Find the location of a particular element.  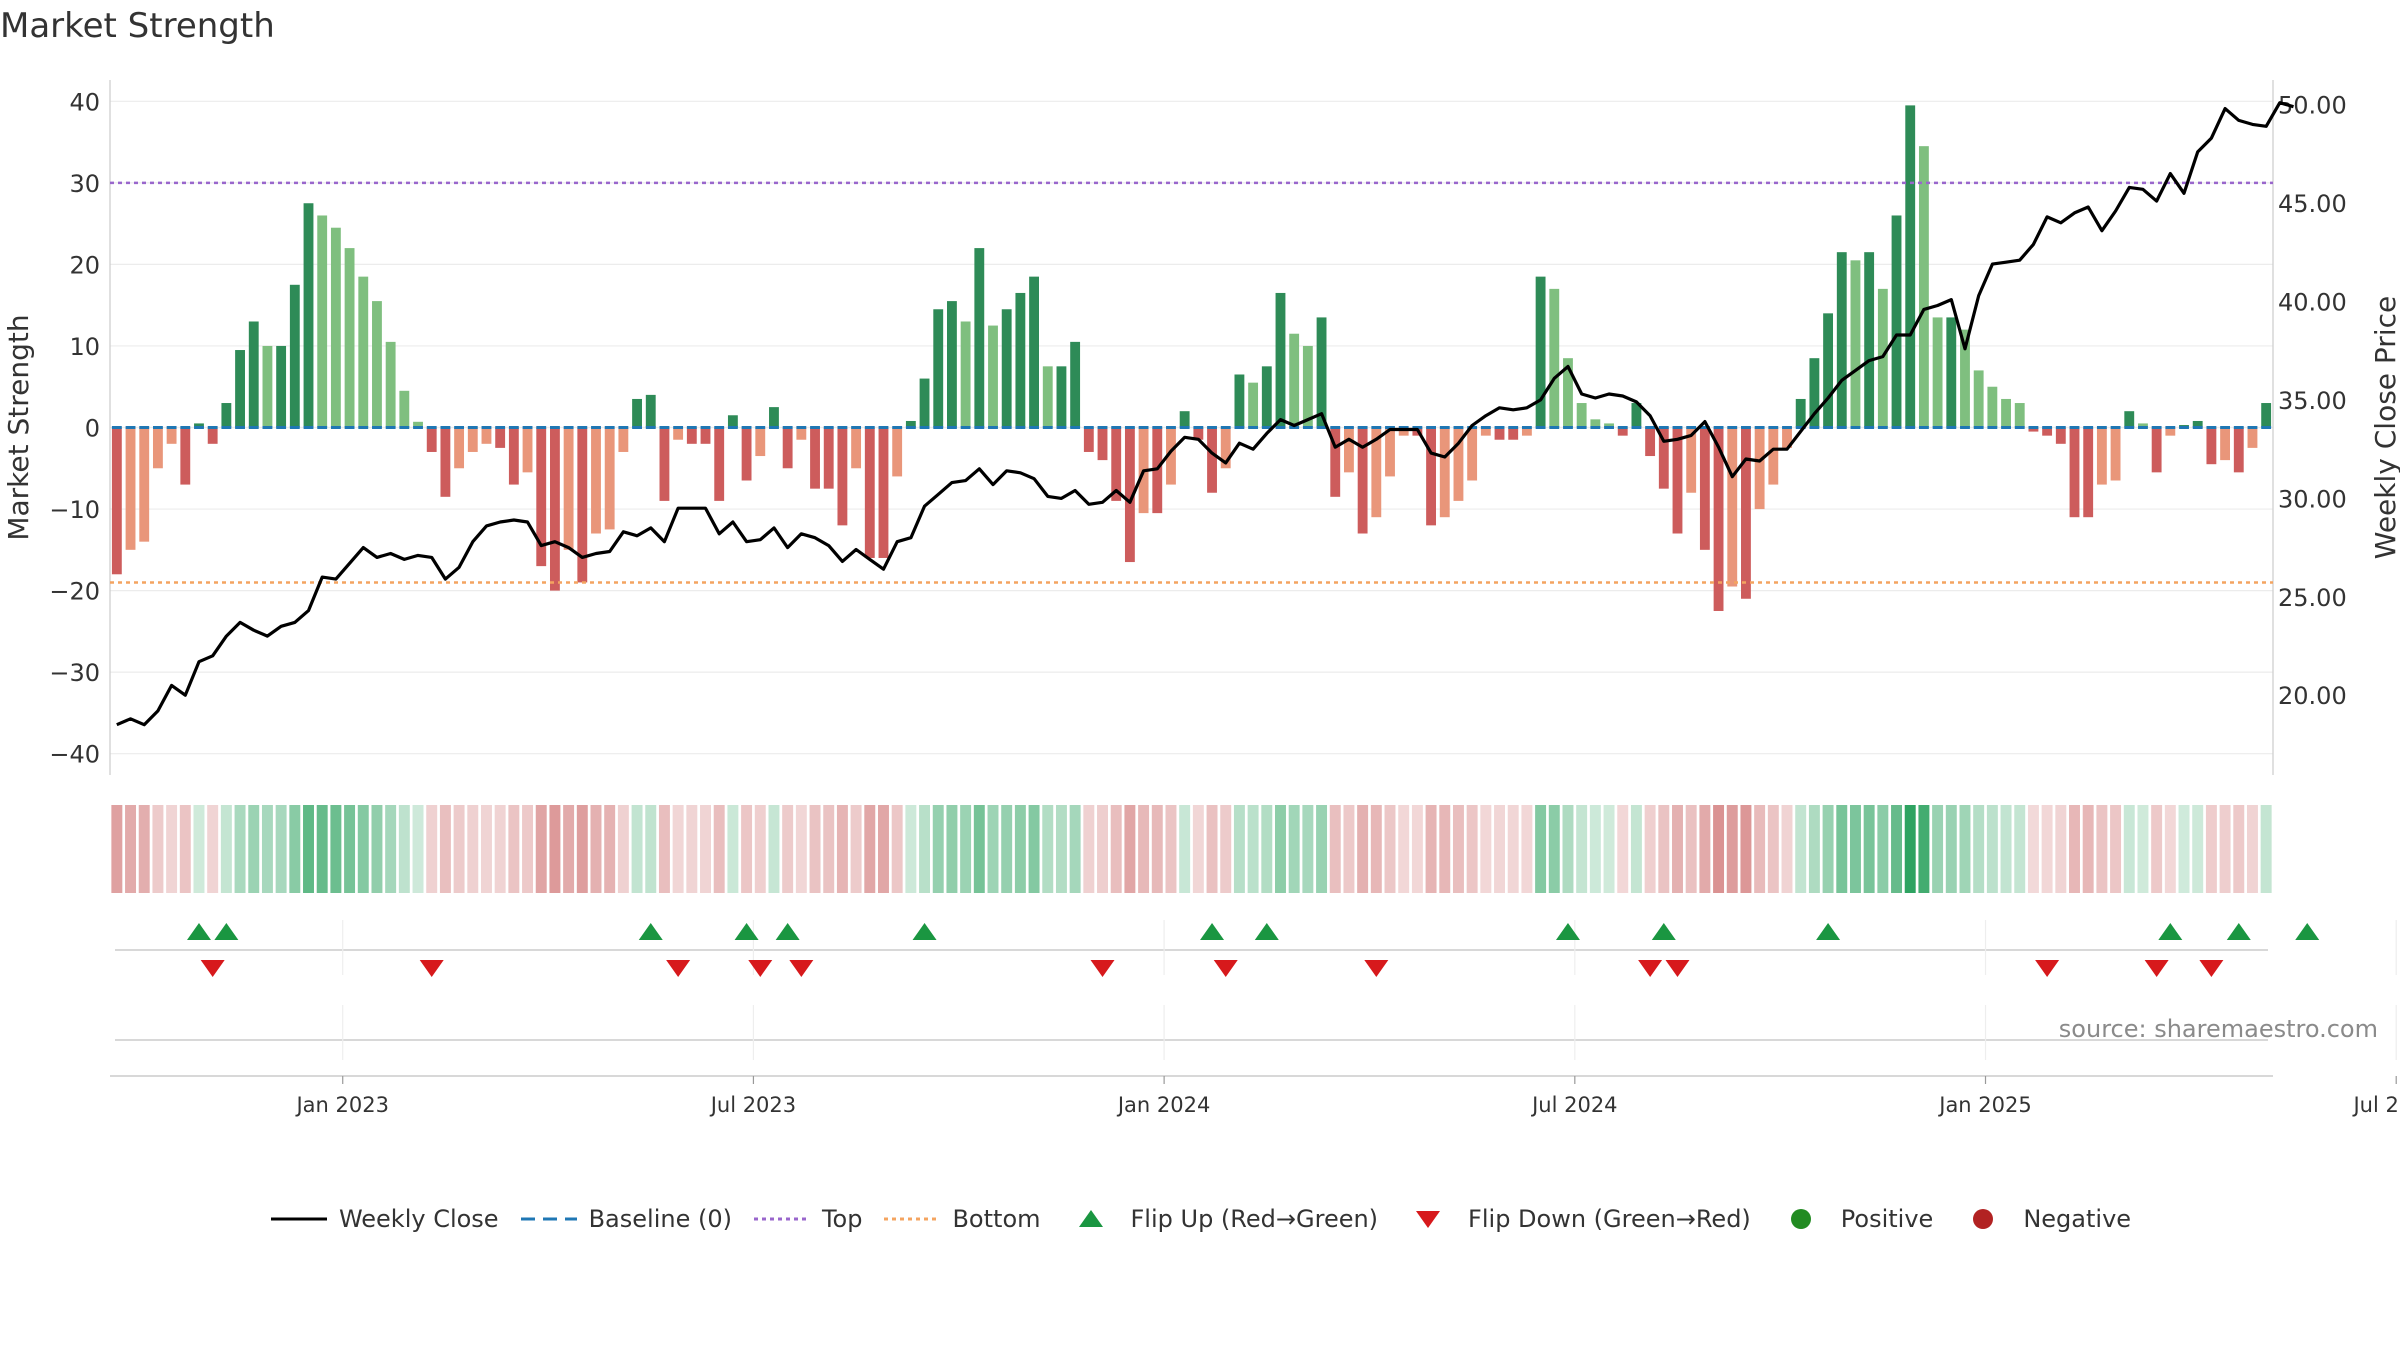

legend-item-positive: Positive is located at coordinates (1852, 1219).